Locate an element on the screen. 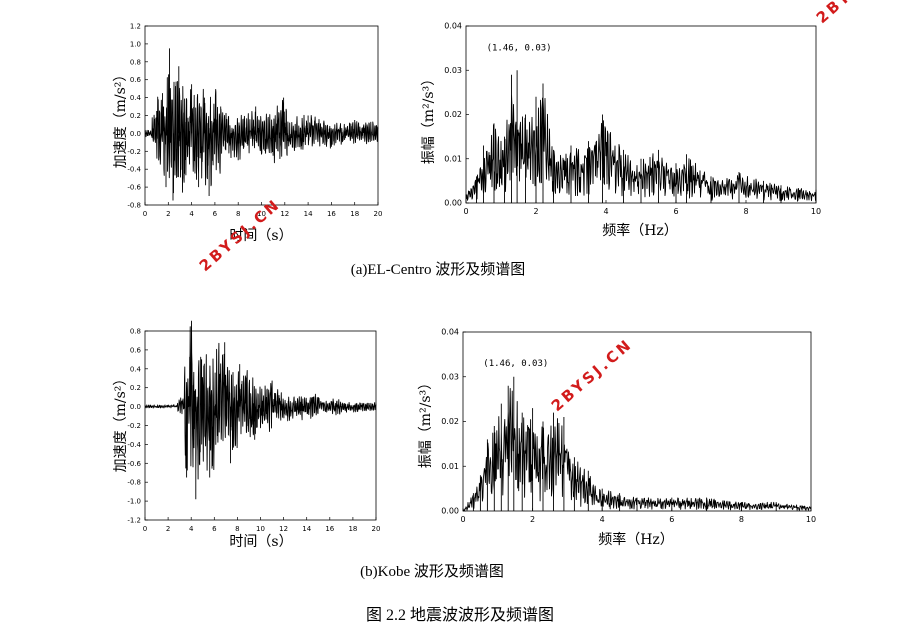 This screenshot has width=920, height=638. y-tick-label: -1.0 is located at coordinates (134, 502).